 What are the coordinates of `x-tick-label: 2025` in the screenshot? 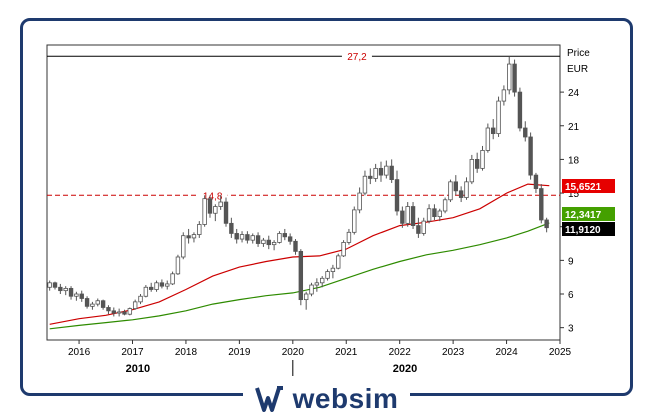 It's located at (560, 352).